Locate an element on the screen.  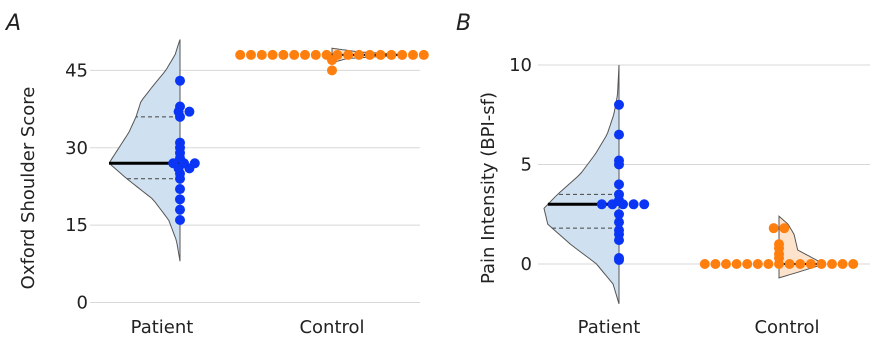
panel-letter-b: B is located at coordinates (463, 23).